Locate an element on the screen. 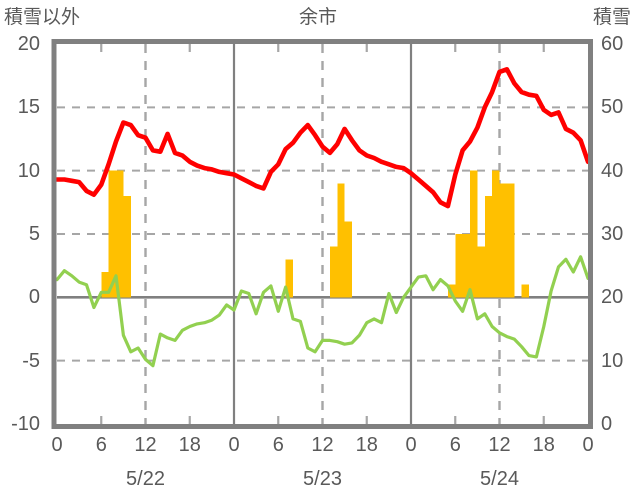 Image resolution: width=636 pixels, height=501 pixels. y-left-tick-label: 10 is located at coordinates (28, 170).